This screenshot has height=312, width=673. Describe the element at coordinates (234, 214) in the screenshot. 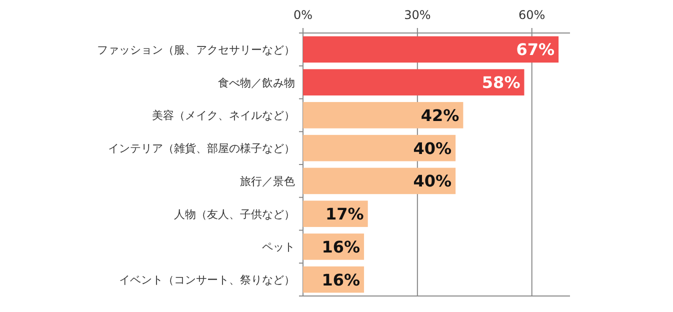

I see `y-tick-label: 人物（友人、子供など）` at that location.